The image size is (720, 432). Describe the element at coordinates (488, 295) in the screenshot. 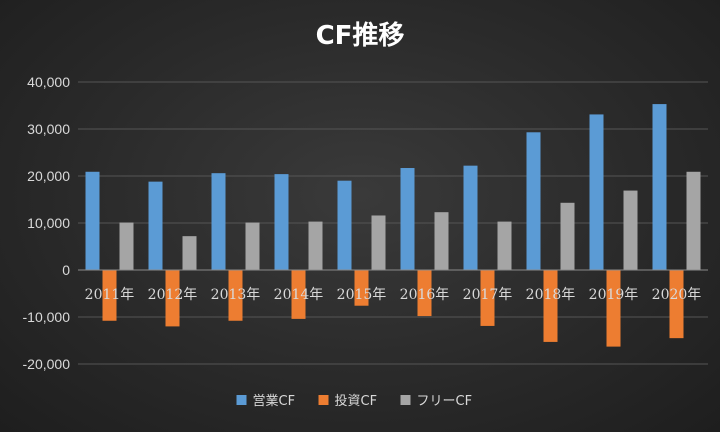

I see `x-tick-label: 2017年` at that location.